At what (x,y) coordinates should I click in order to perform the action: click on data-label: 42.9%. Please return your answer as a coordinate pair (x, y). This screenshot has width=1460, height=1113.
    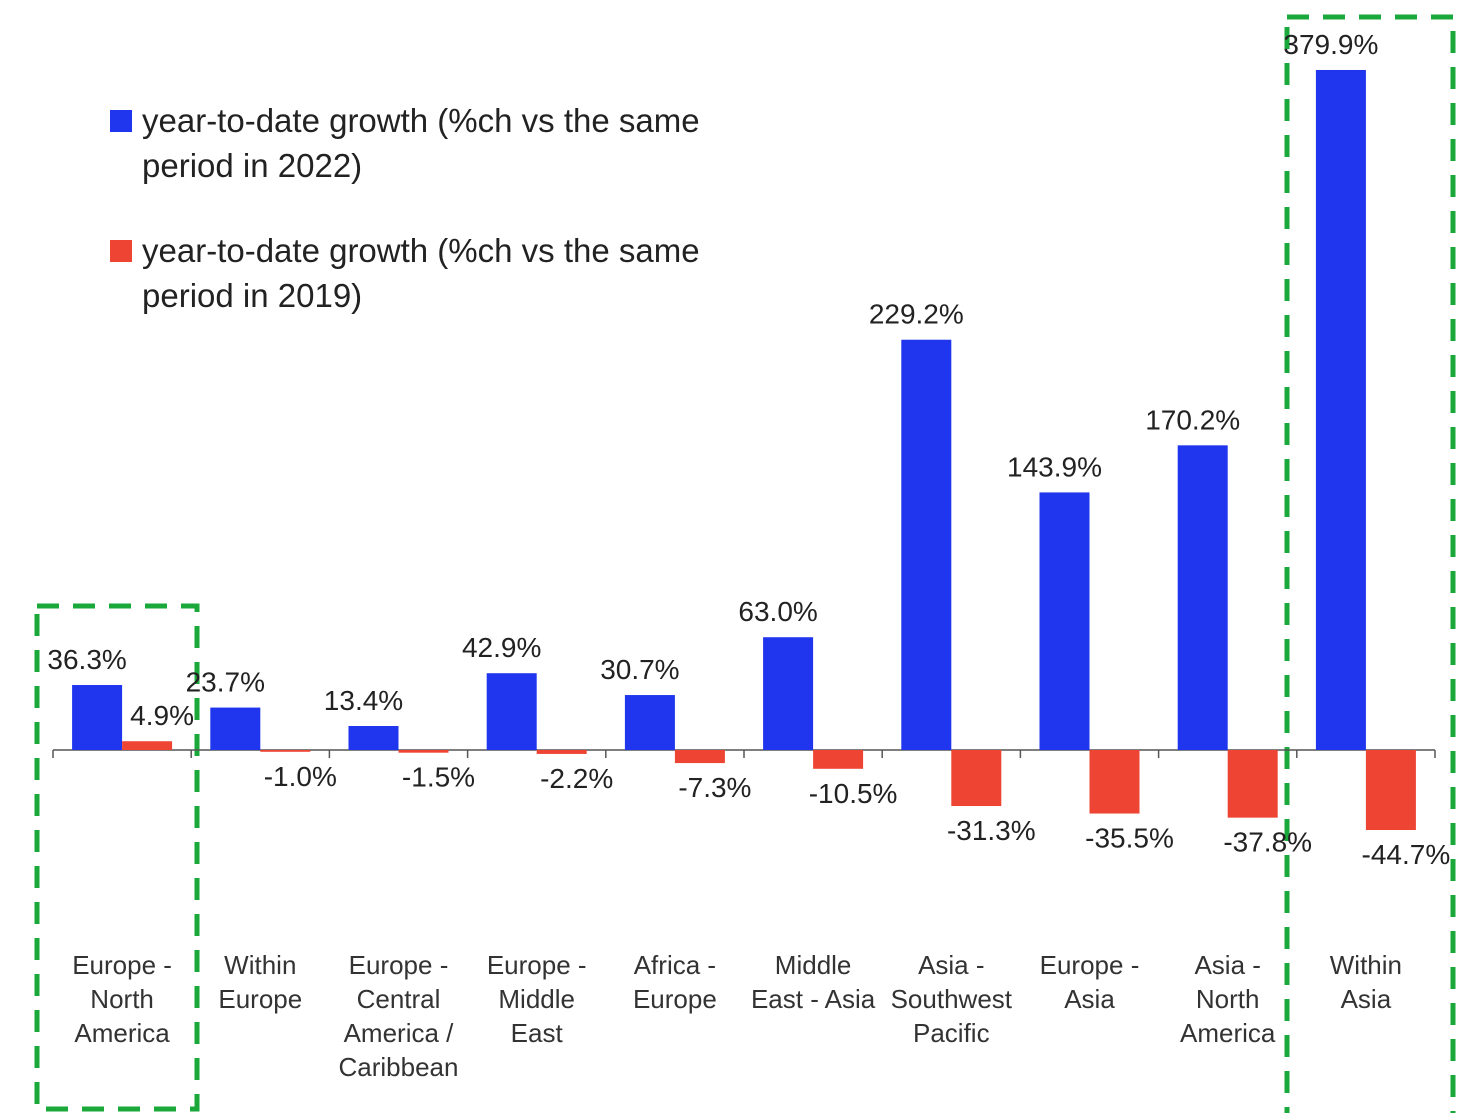
    Looking at the image, I should click on (501, 647).